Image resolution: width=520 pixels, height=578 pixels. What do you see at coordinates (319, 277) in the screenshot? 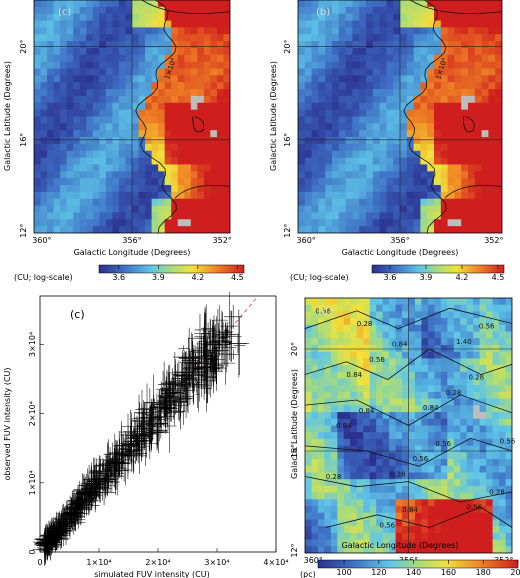
I see `colorbar-b-label: (CU; log-scale)` at bounding box center [319, 277].